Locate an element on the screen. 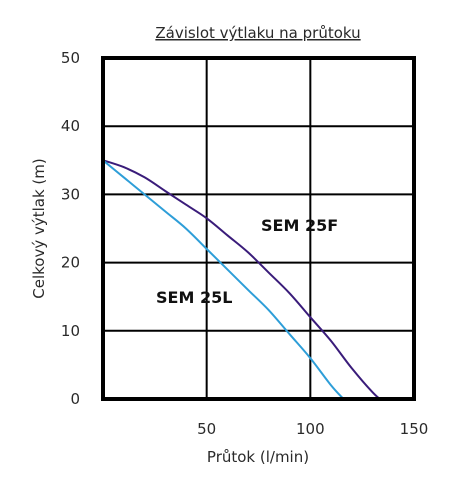 This screenshot has width=475, height=496. x-tick-label: 100 is located at coordinates (310, 429).